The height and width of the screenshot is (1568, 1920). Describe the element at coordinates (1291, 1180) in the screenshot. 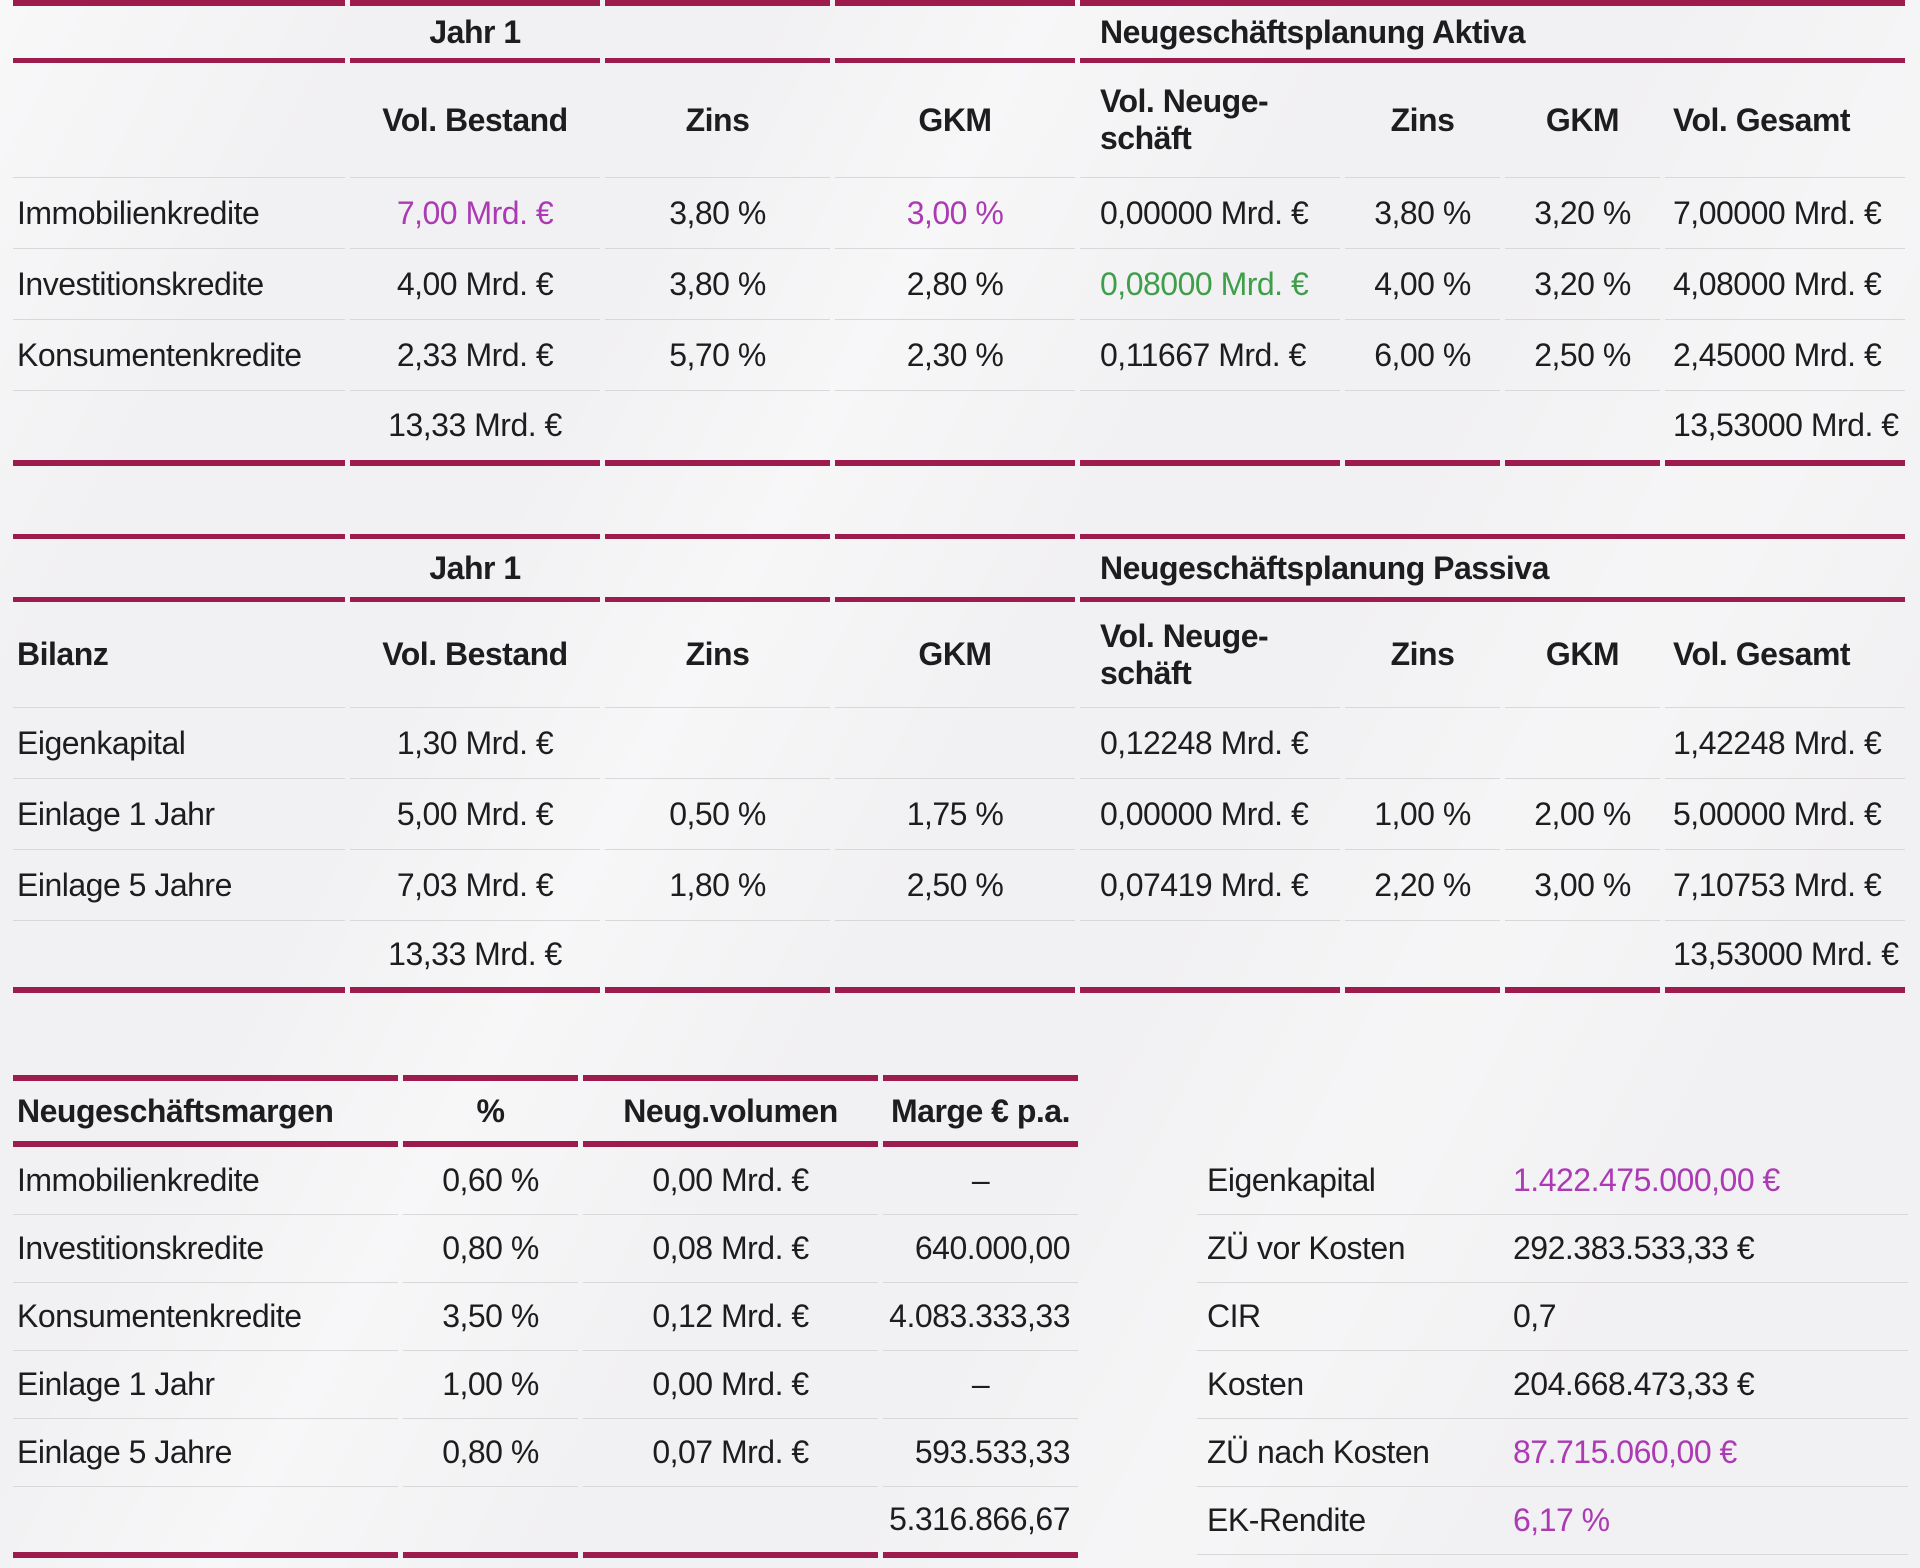

I see `kpi-label: Eigenkapital` at that location.